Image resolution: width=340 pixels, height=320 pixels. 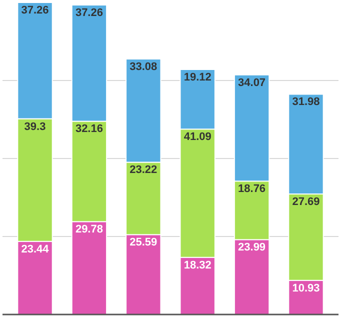 What do you see at coordinates (252, 82) in the screenshot?
I see `data-label: 34.07` at bounding box center [252, 82].